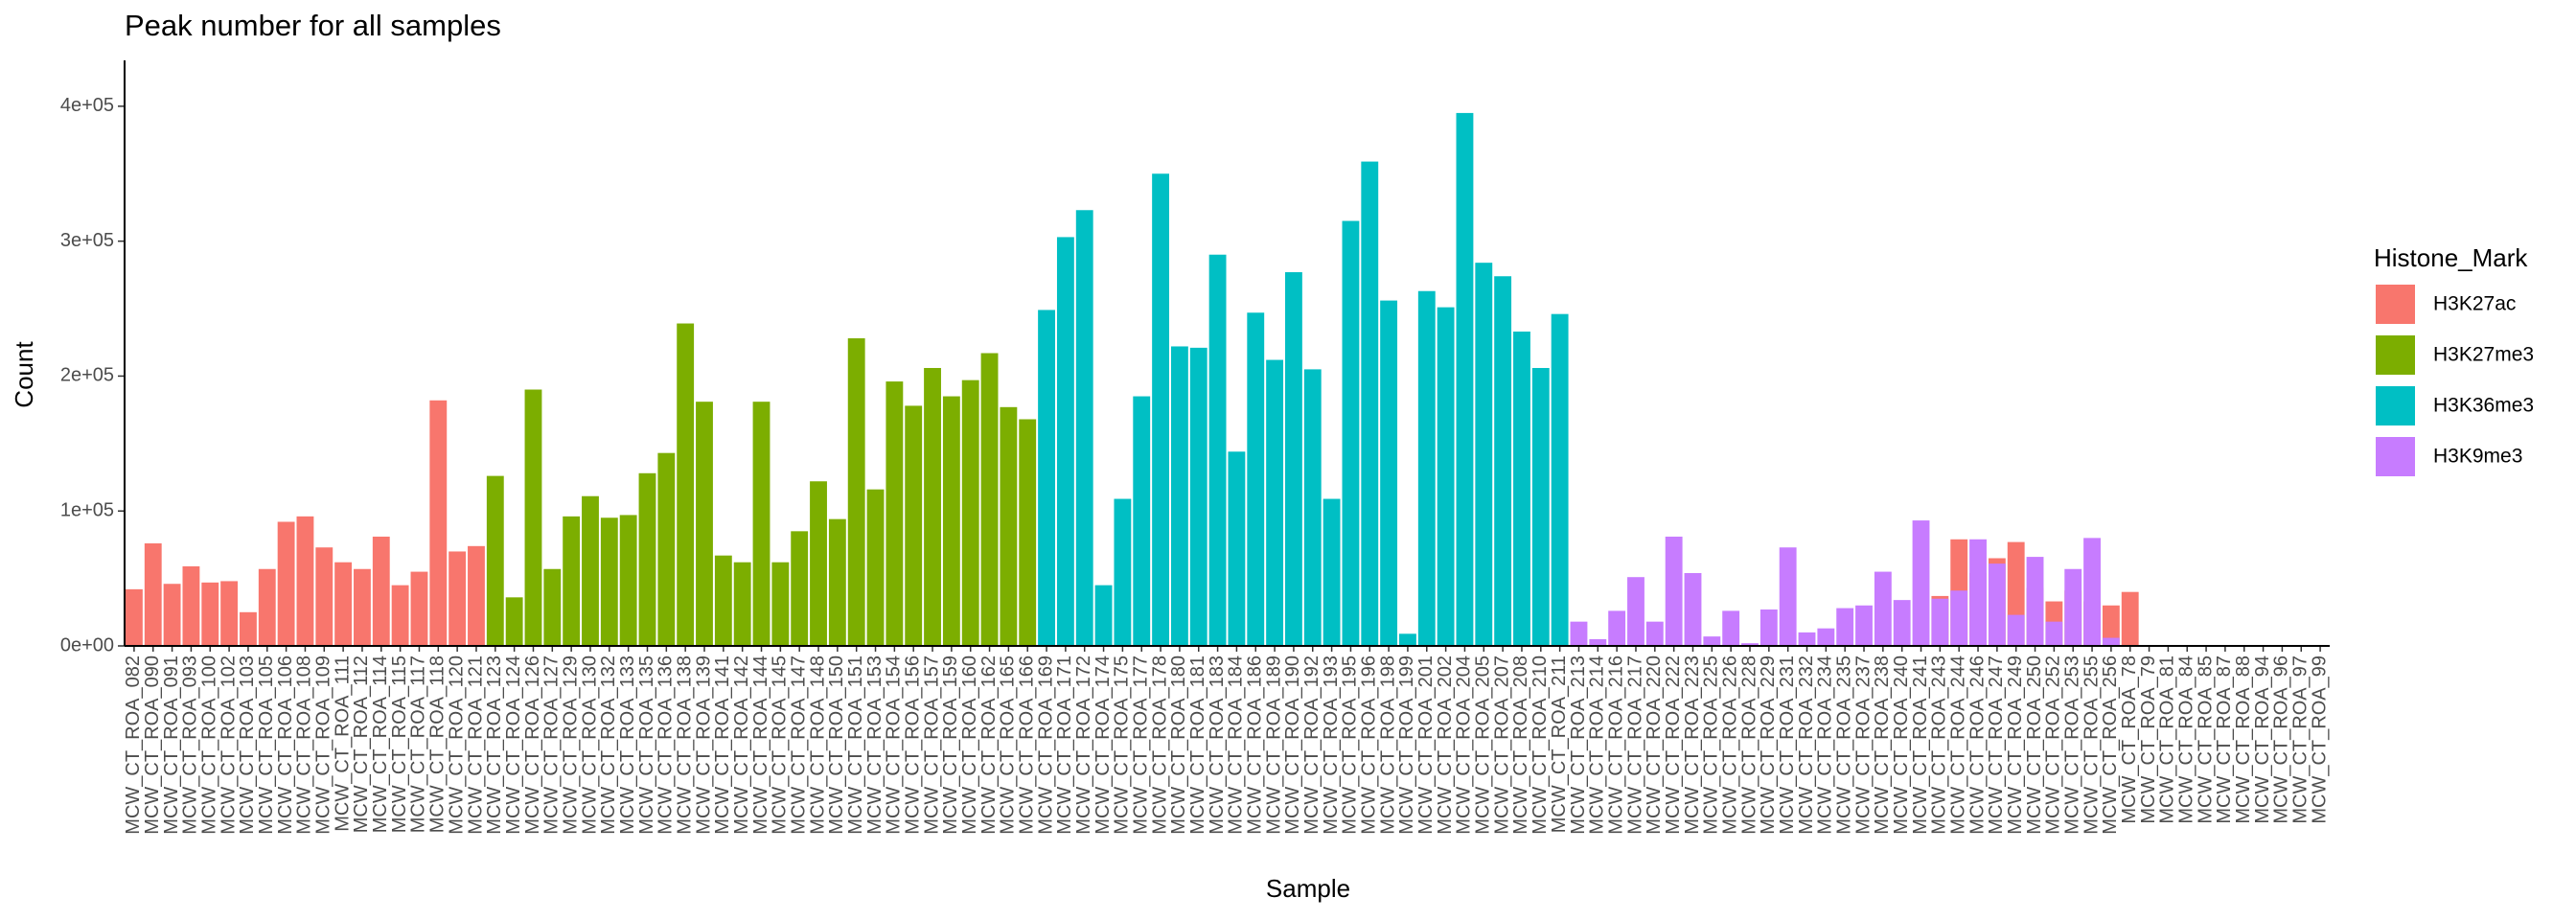 This screenshot has width=2576, height=920. I want to click on x-tick-label: MCW_CT_ROA_232, so click(1806, 745).